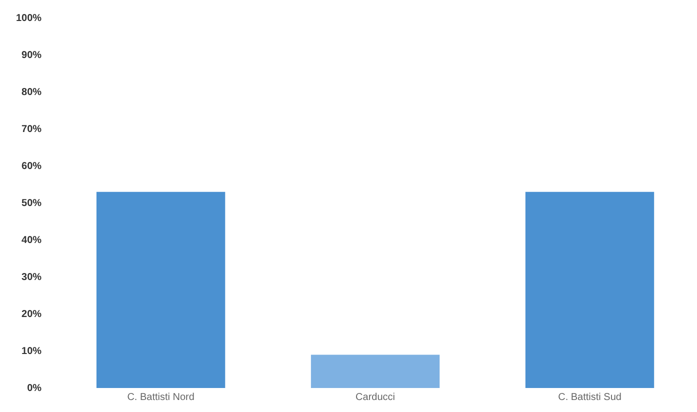  Describe the element at coordinates (32, 351) in the screenshot. I see `y-tick-label: 10%` at that location.